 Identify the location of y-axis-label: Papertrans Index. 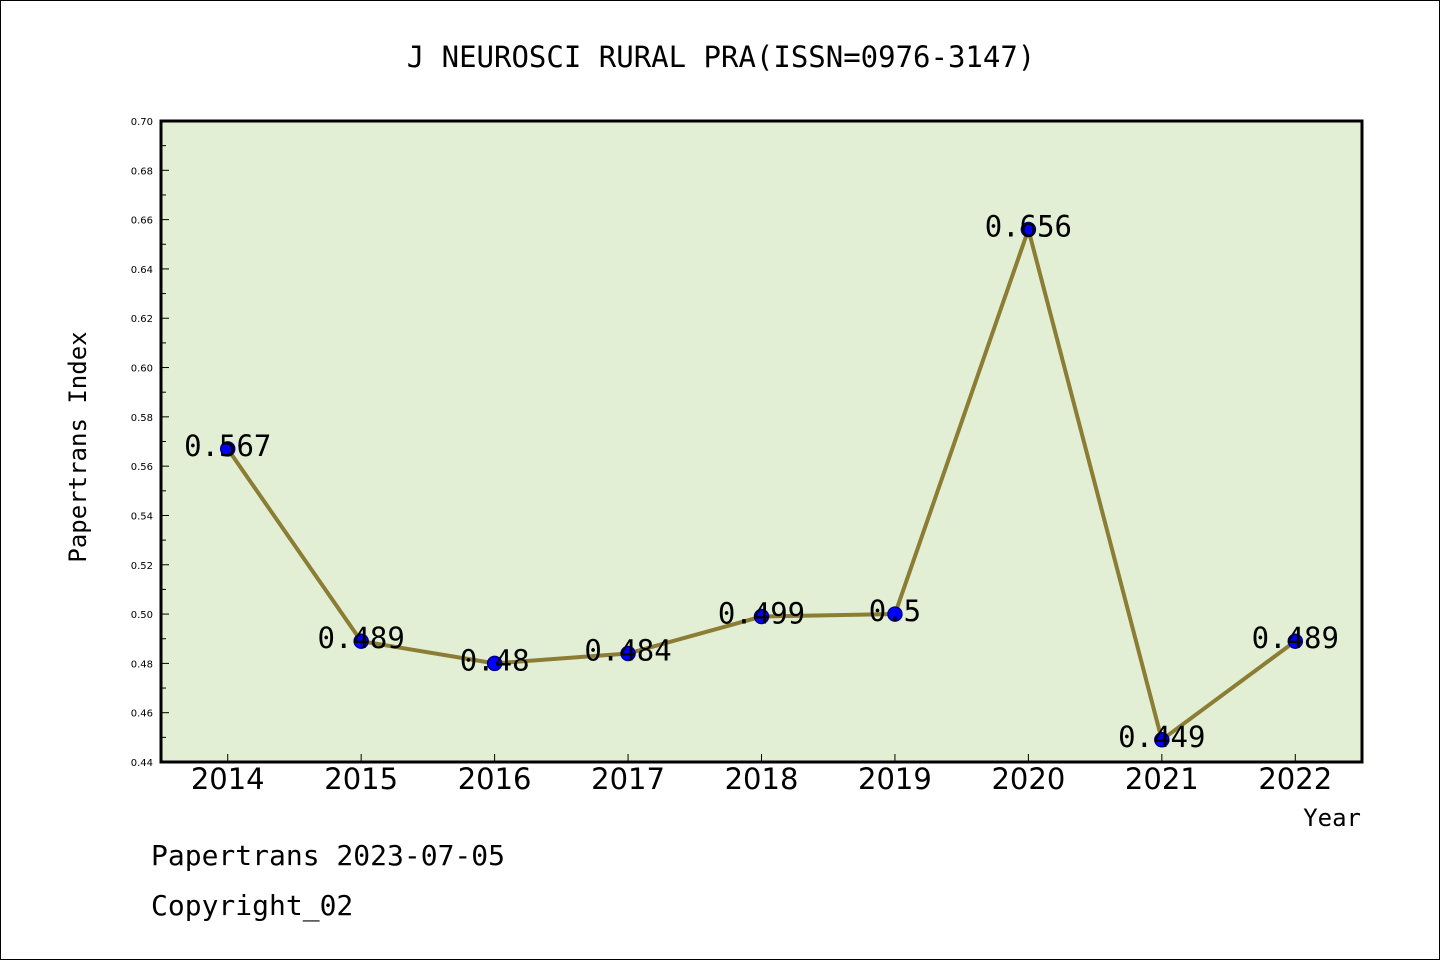
(78, 446).